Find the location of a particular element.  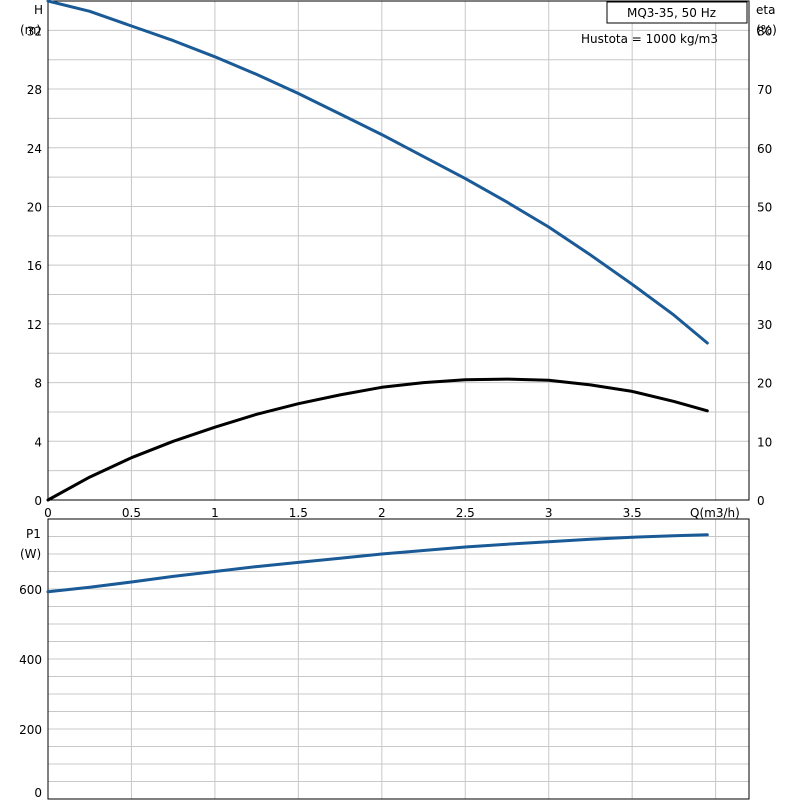

power-curve is located at coordinates (377, 563).